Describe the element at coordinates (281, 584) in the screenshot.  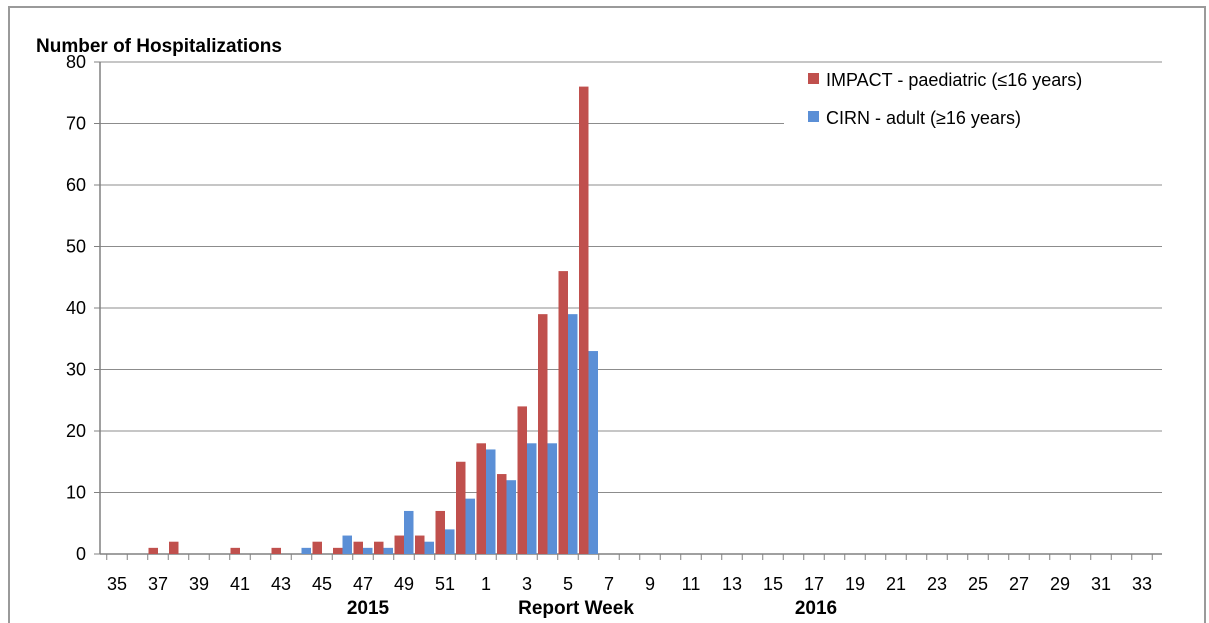
I see `x-tick-label: 43` at that location.